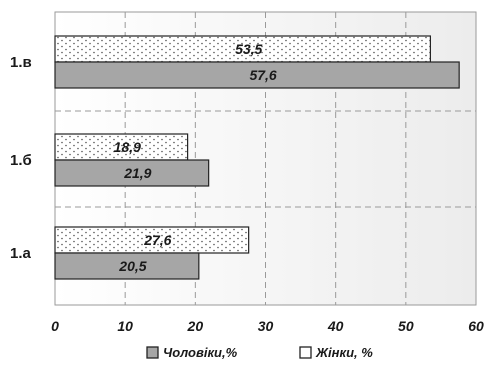 The width and height of the screenshot is (486, 377). What do you see at coordinates (55, 326) in the screenshot?
I see `x-tick-label-0: 0` at bounding box center [55, 326].